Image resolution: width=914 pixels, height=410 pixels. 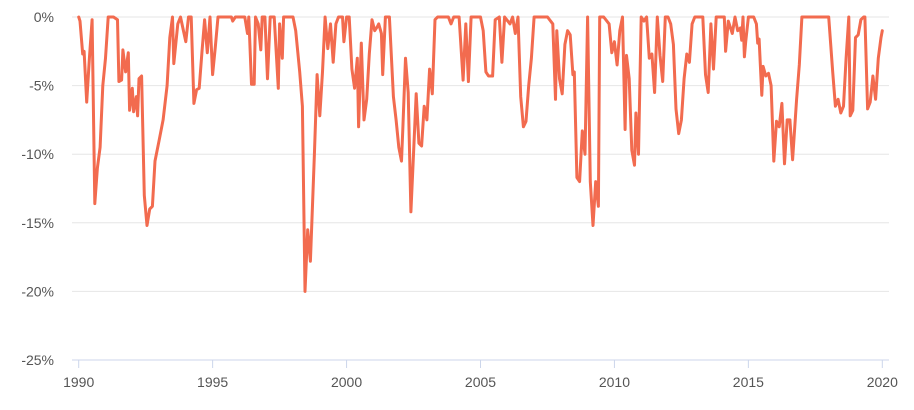 What do you see at coordinates (37, 223) in the screenshot?
I see `y-tick-label: -15%` at bounding box center [37, 223].